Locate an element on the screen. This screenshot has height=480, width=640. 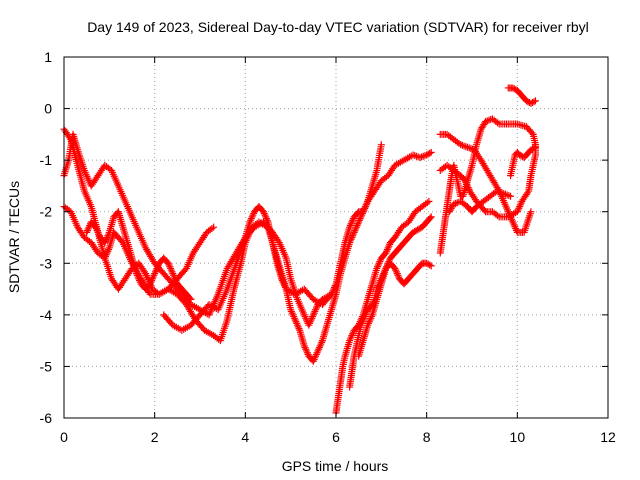
x-tick-label: 12 is located at coordinates (608, 437).